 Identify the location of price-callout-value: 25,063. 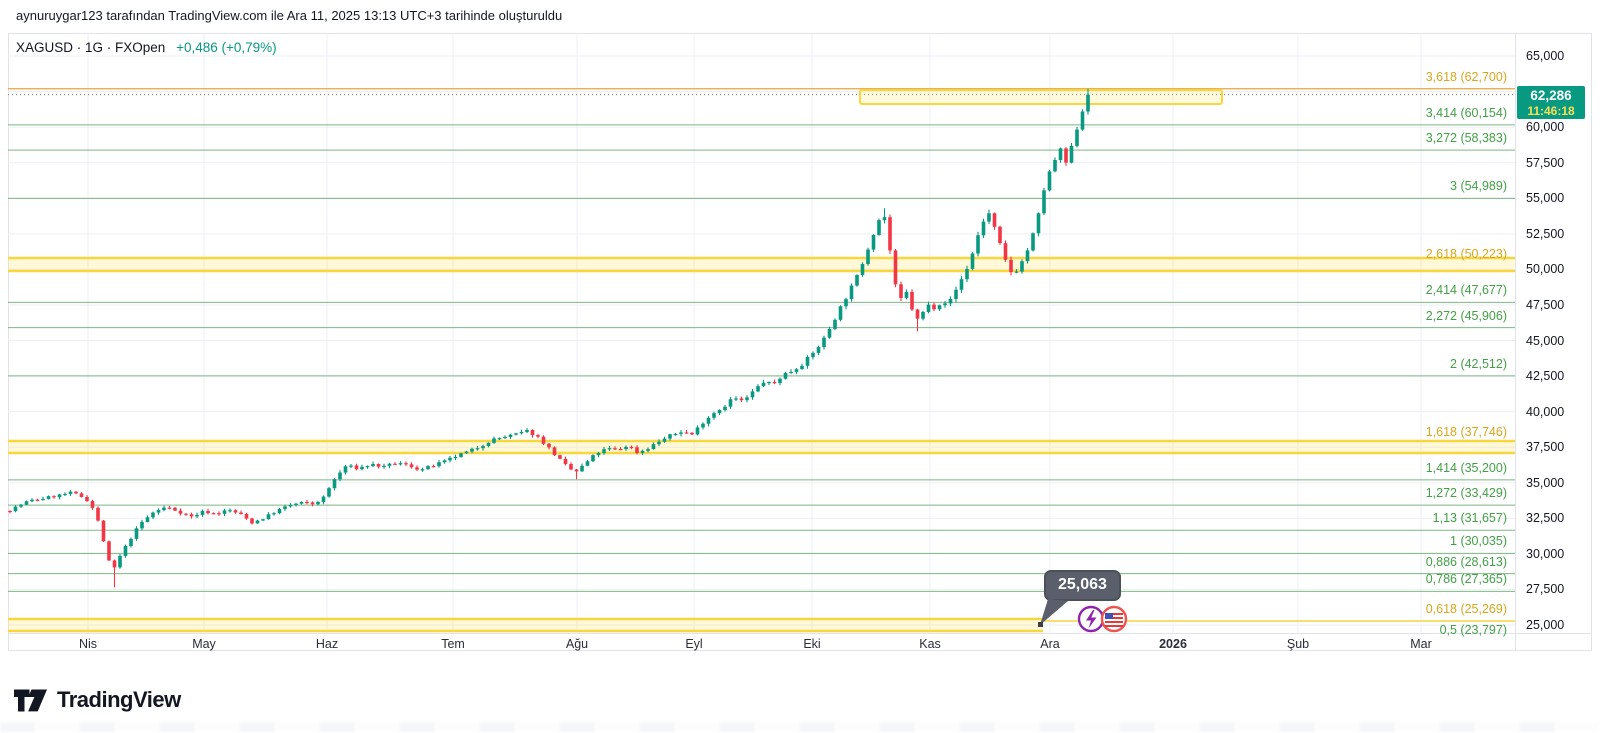
(1082, 585).